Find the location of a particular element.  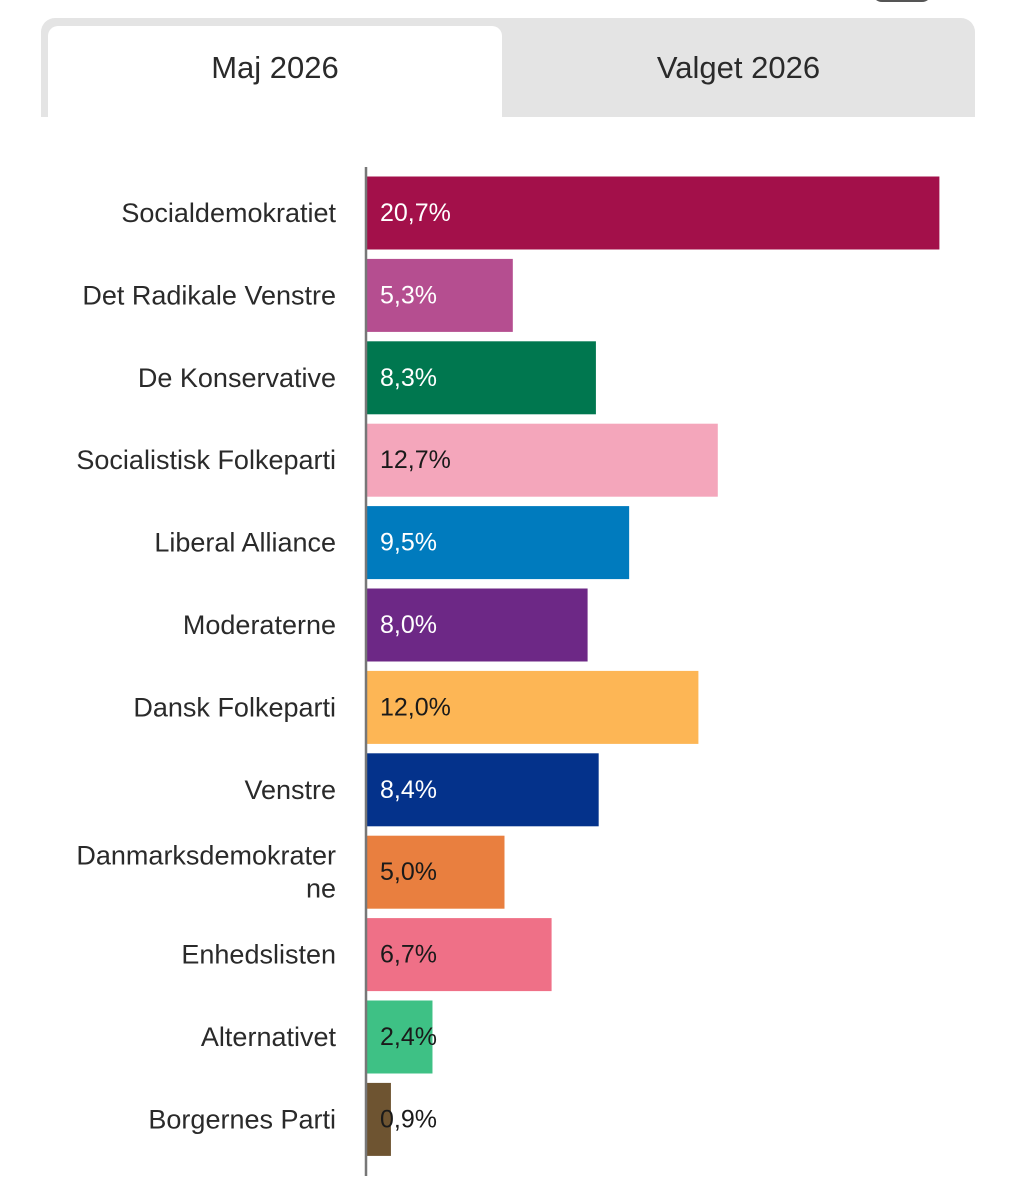

value-label-6: 12,0% is located at coordinates (415, 707).